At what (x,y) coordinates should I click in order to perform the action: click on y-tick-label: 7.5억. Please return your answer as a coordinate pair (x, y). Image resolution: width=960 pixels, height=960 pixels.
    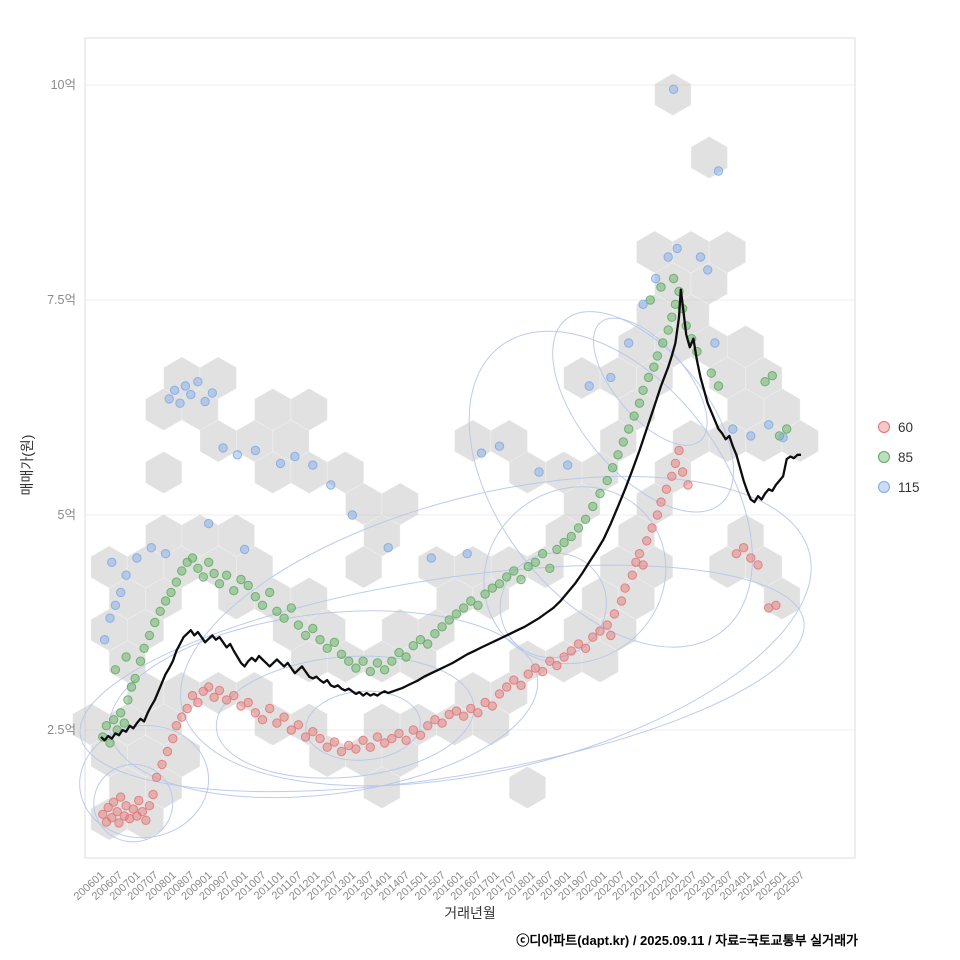
    Looking at the image, I should click on (61, 300).